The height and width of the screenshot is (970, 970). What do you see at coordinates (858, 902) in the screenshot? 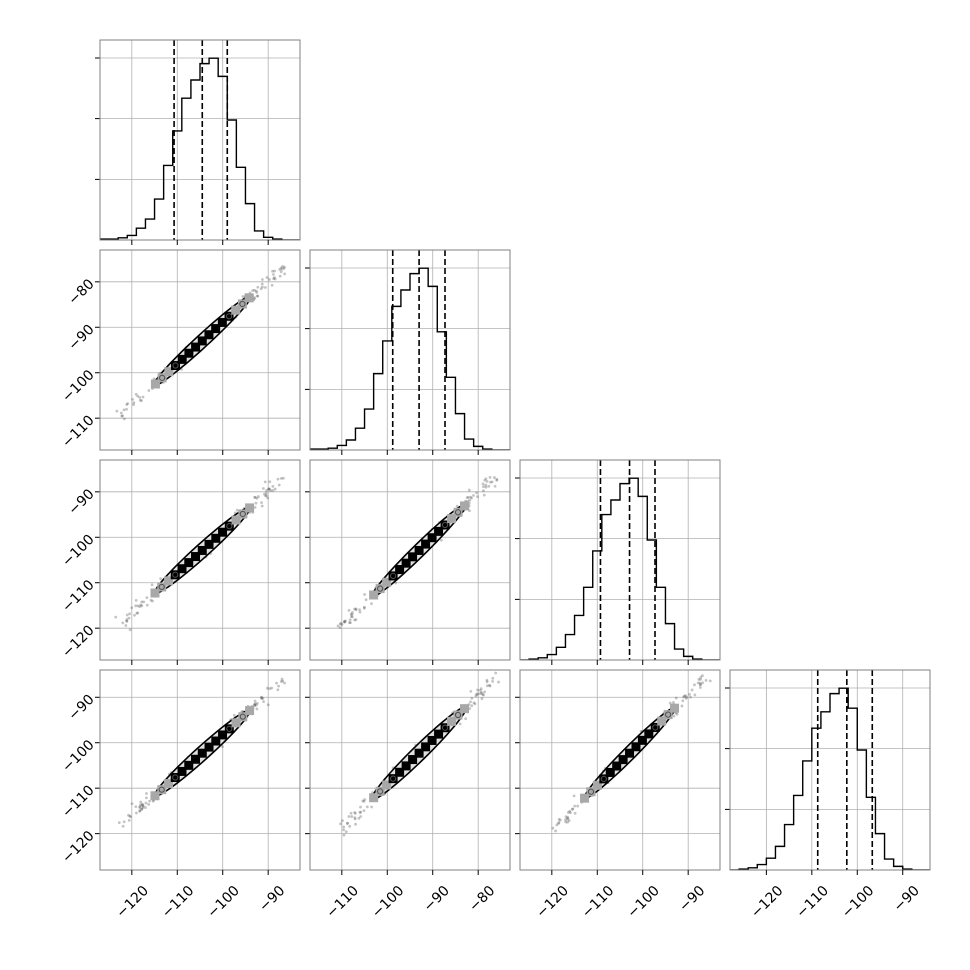
I see `x-tick-label: −100` at bounding box center [858, 902].